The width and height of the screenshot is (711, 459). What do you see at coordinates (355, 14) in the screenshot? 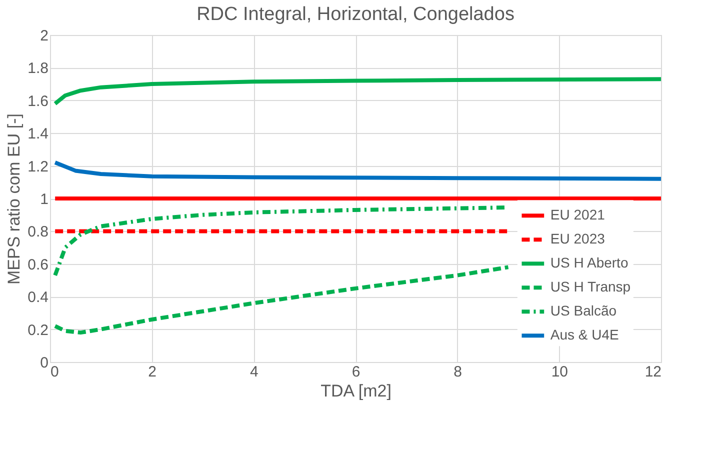
I see `chart-title: RDC Integral, Horizontal, Congelados` at bounding box center [355, 14].